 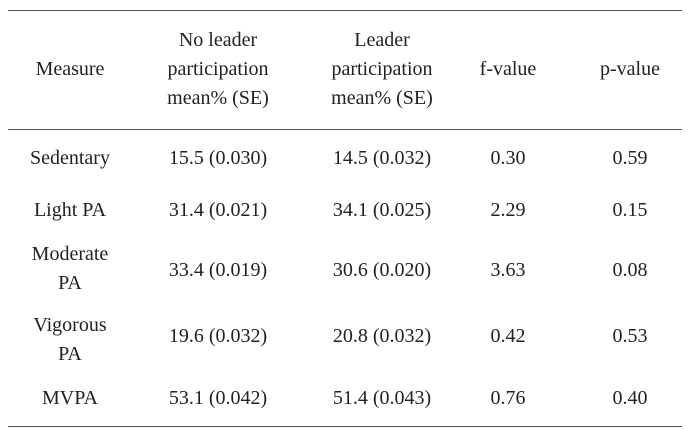 What do you see at coordinates (630, 336) in the screenshot?
I see `cell-p-value: 0.53` at bounding box center [630, 336].